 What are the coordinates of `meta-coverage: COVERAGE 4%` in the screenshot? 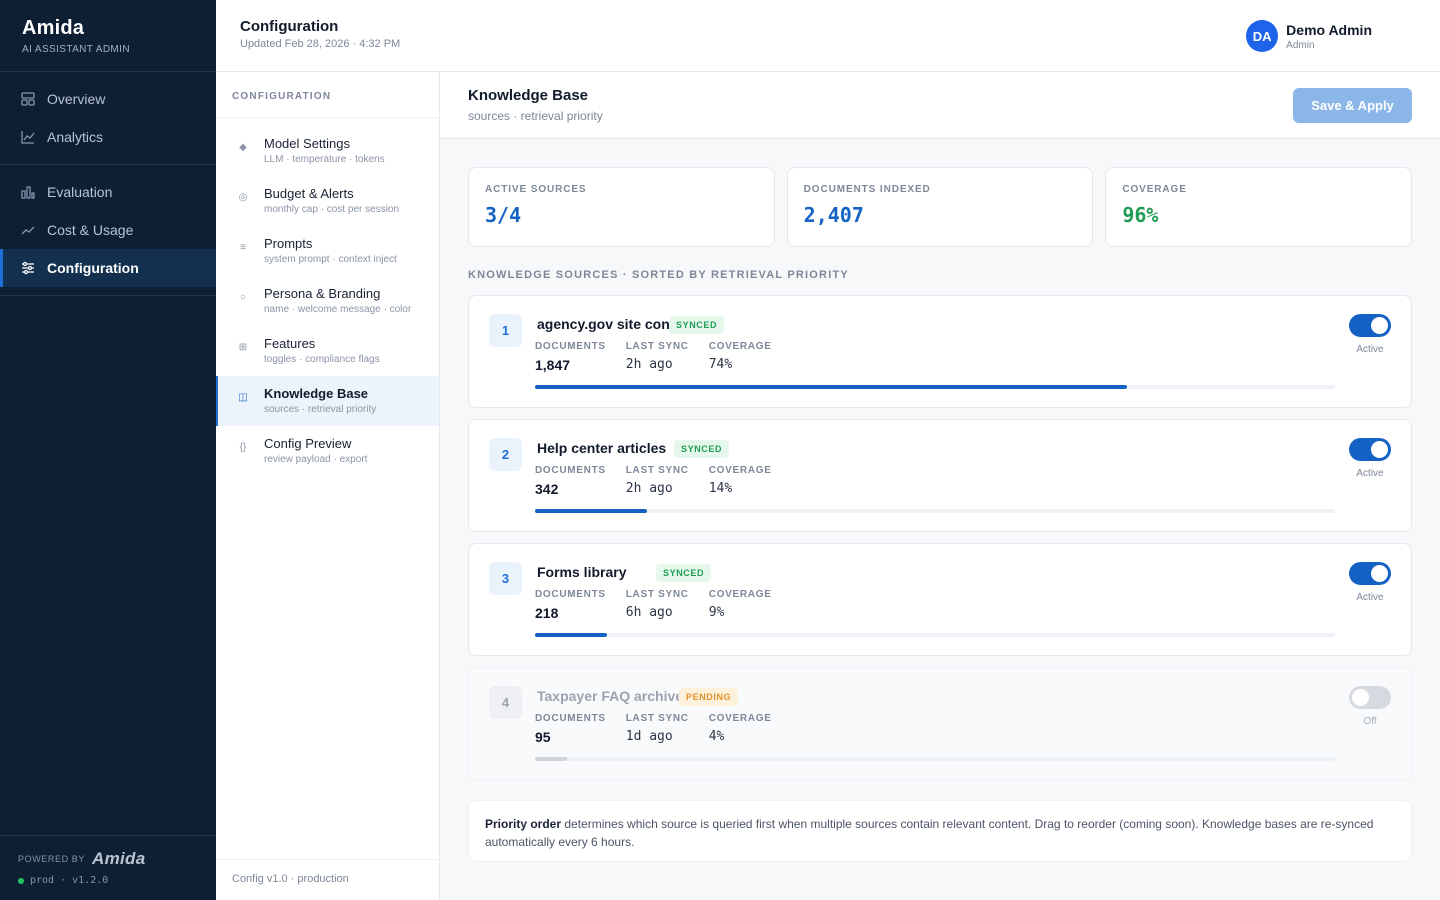 It's located at (740, 729).